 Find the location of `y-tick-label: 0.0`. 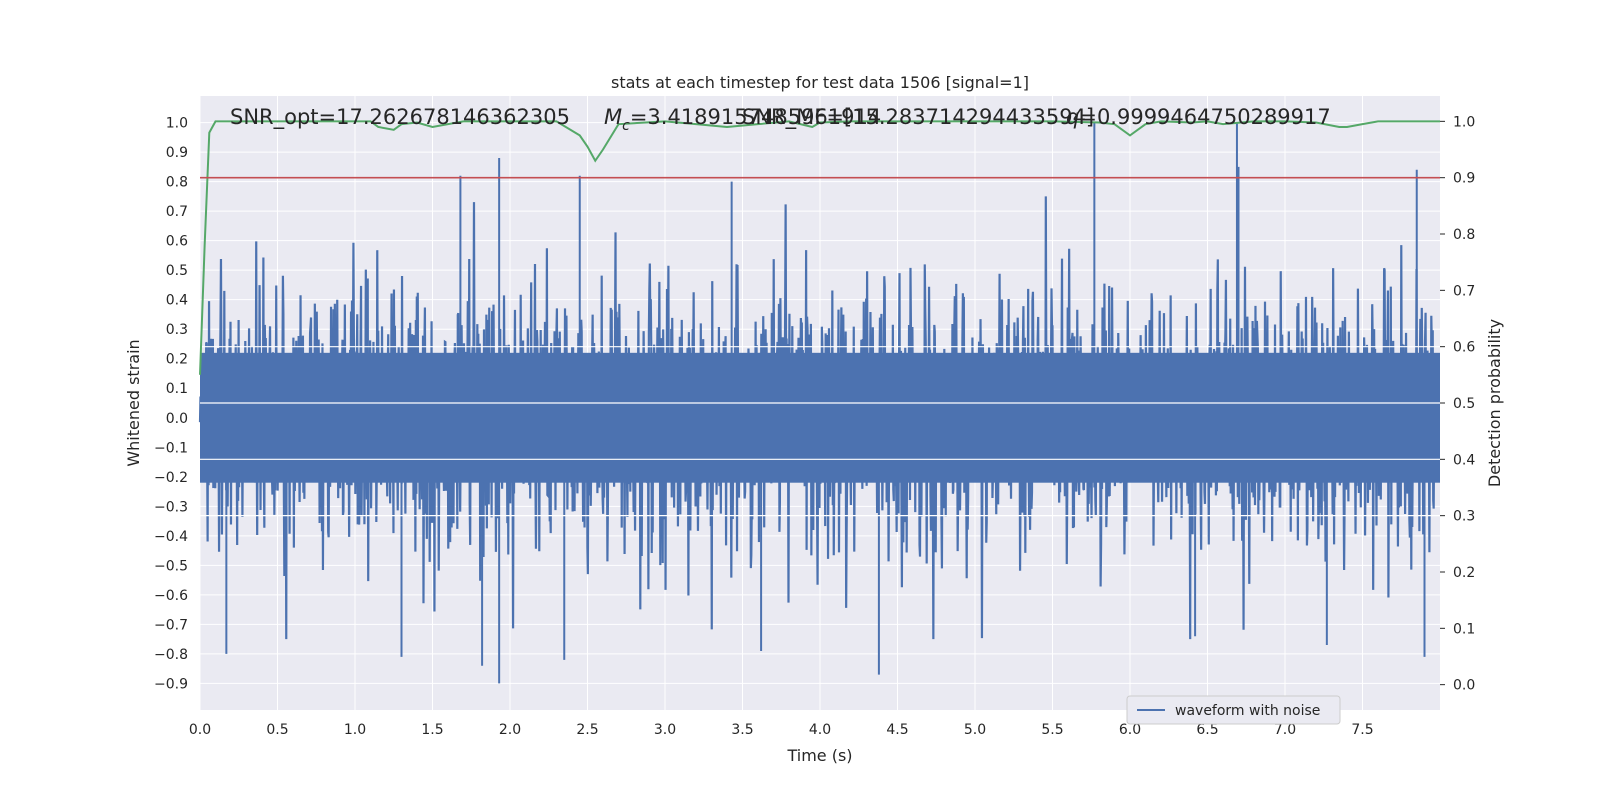

y-tick-label: 0.0 is located at coordinates (177, 419).